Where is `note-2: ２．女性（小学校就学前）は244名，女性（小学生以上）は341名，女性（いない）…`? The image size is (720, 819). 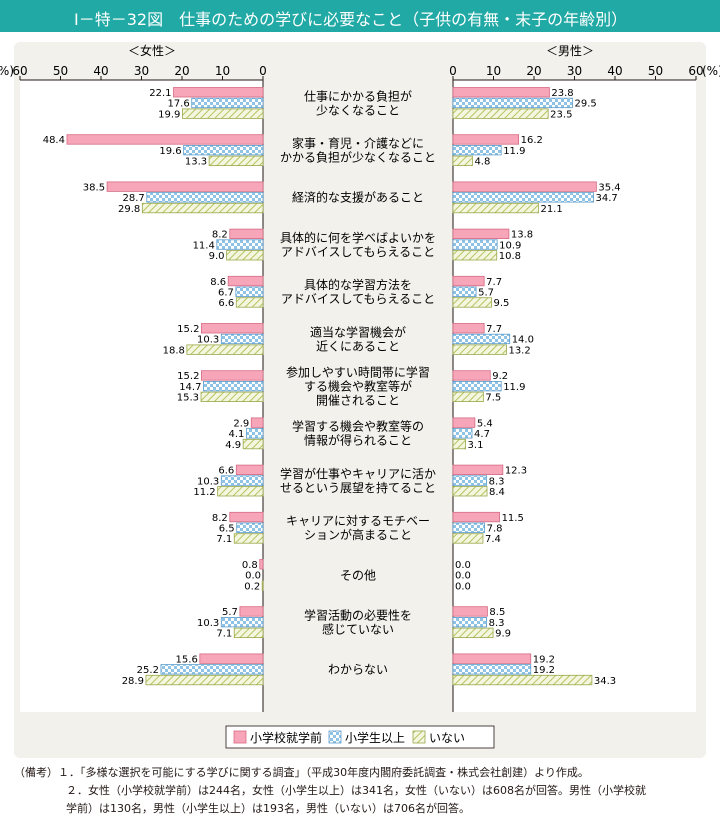
note-2: ２．女性（小学校就学前）は244名，女性（小学生以上）は341名，女性（いない）… is located at coordinates (356, 790).